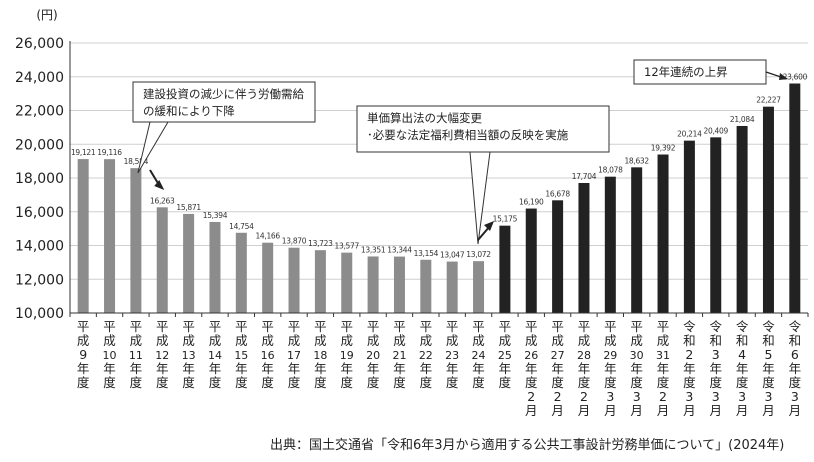  What do you see at coordinates (478, 254) in the screenshot?
I see `data-label: 13,072` at bounding box center [478, 254].